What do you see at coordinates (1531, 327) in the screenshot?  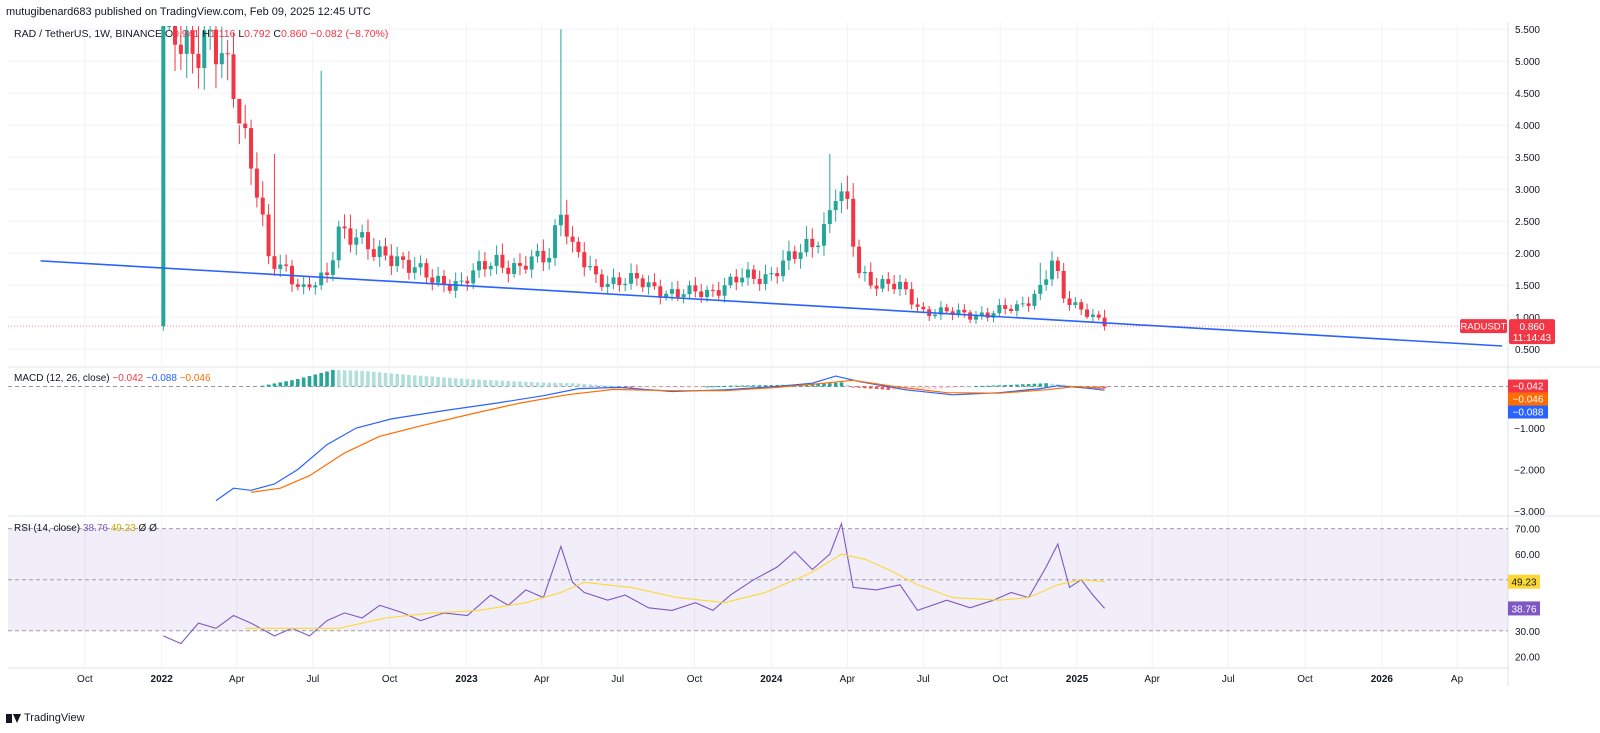 I see `last-price-label: 0.860` at bounding box center [1531, 327].